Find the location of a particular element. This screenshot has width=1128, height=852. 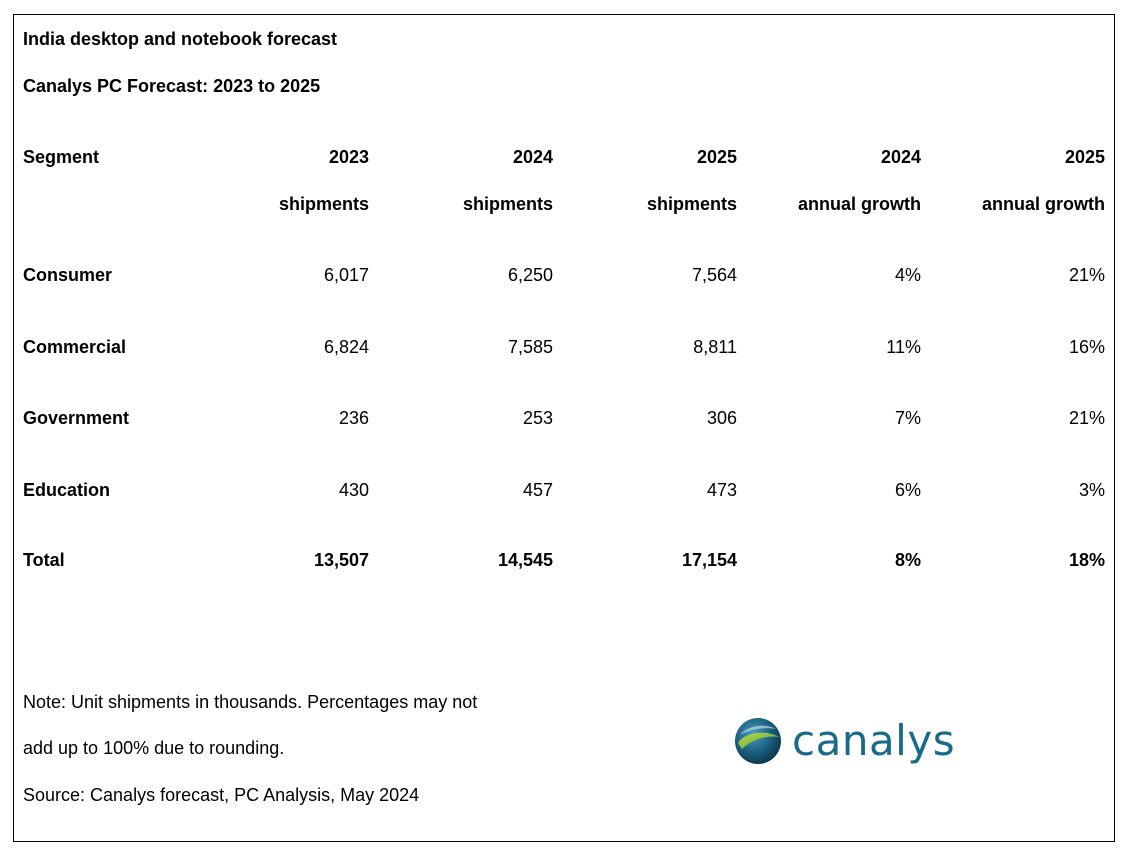

header-2023: 2023 is located at coordinates (348, 157).